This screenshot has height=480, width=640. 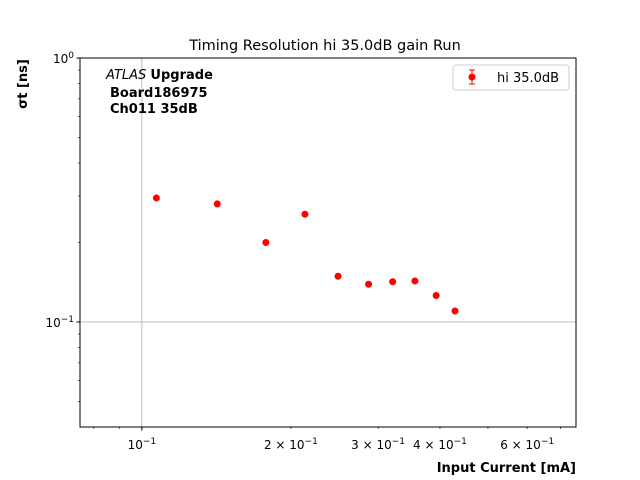 What do you see at coordinates (378, 444) in the screenshot?
I see `x-tick-label: 3 × 10−1` at bounding box center [378, 444].